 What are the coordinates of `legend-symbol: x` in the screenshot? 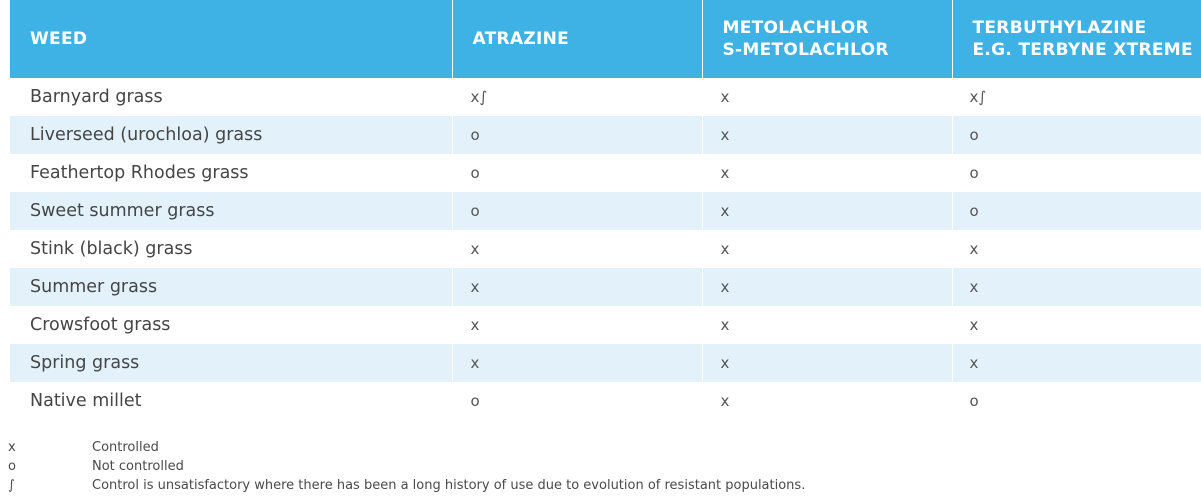 It's located at (12, 447).